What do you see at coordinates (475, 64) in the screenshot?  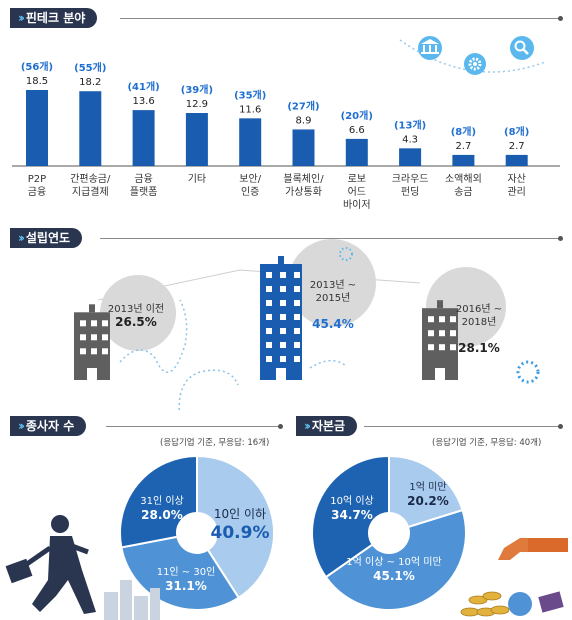 I see `gear-icon` at bounding box center [475, 64].